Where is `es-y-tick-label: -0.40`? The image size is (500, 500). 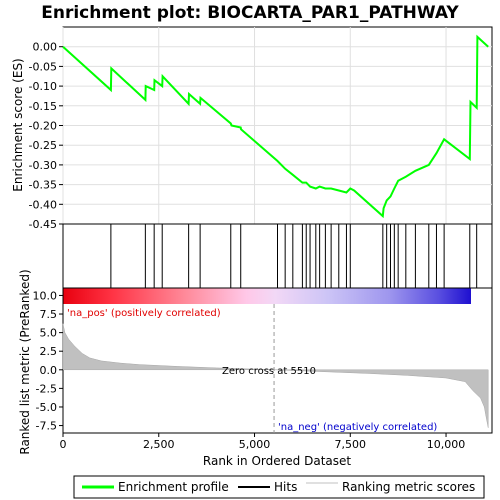
es-y-tick-label: -0.40 is located at coordinates (43, 204).